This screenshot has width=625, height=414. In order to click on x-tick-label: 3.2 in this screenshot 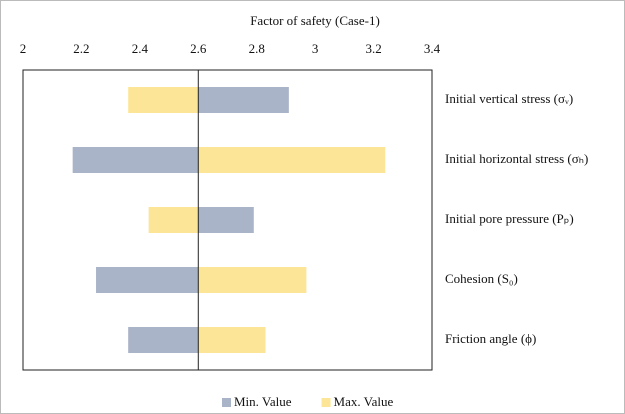, I will do `click(373, 48)`.